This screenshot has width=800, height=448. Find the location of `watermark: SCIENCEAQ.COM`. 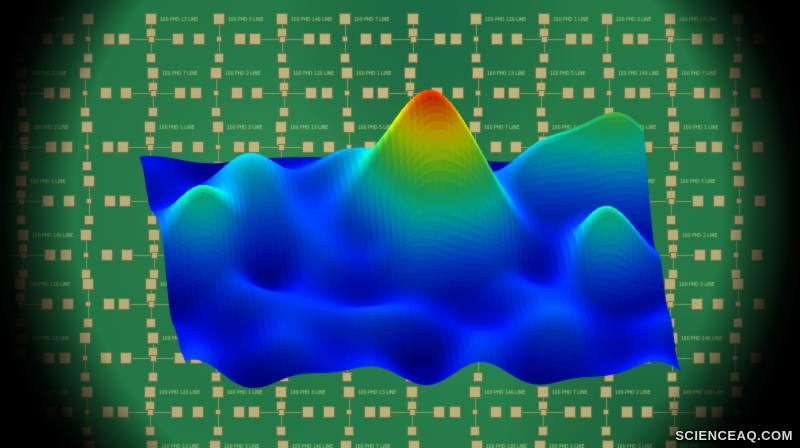

watermark: SCIENCEAQ.COM is located at coordinates (734, 435).